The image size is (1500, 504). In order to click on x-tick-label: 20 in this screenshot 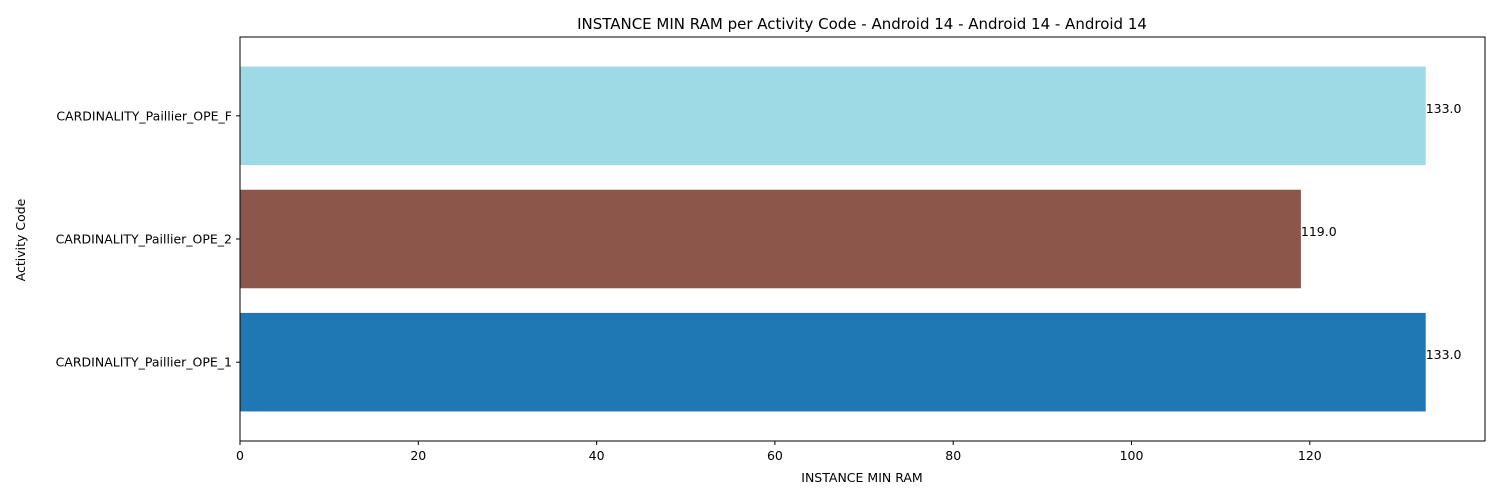, I will do `click(418, 455)`.